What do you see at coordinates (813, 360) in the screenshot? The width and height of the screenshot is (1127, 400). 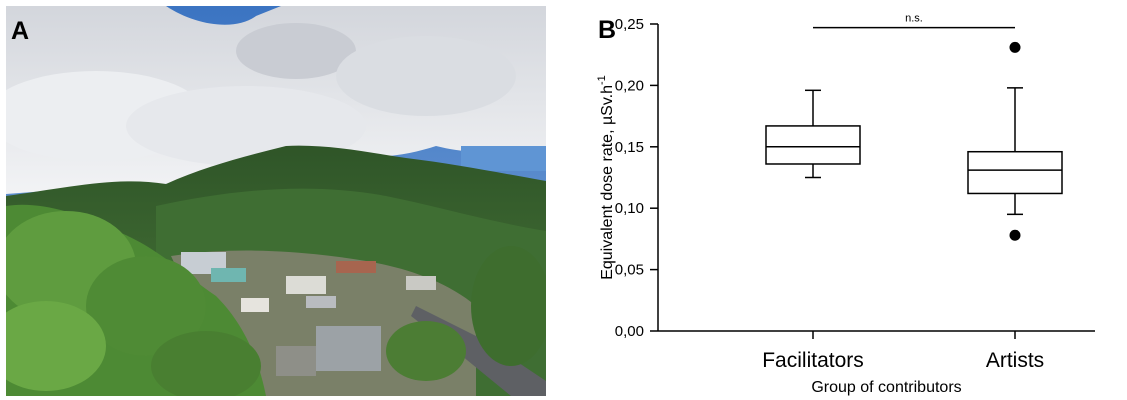 I see `x-tick-label: Facilitators` at bounding box center [813, 360].